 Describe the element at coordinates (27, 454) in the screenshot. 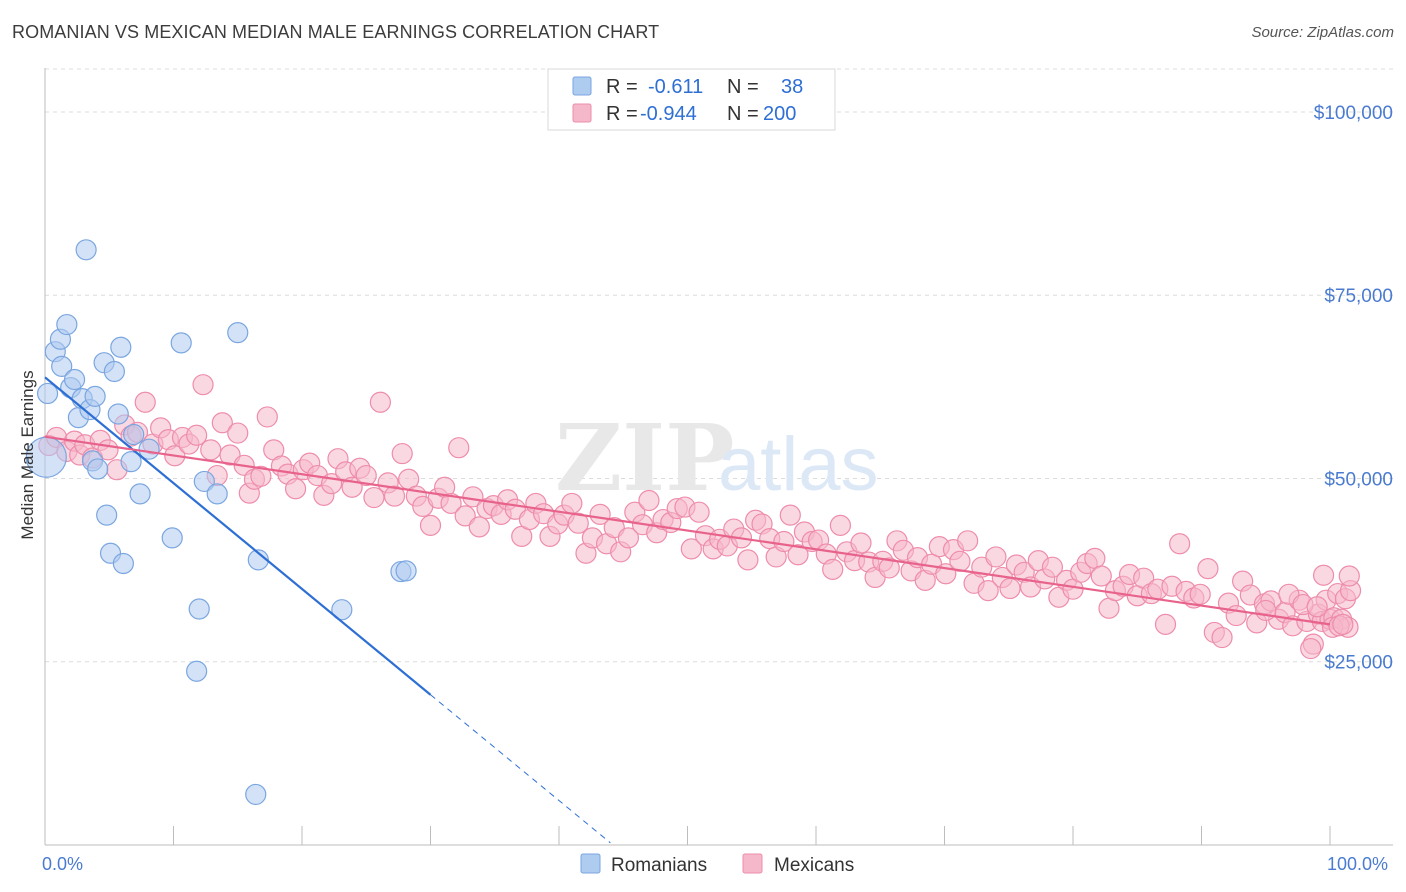

I see `y-axis-label: Median Male Earnings` at that location.